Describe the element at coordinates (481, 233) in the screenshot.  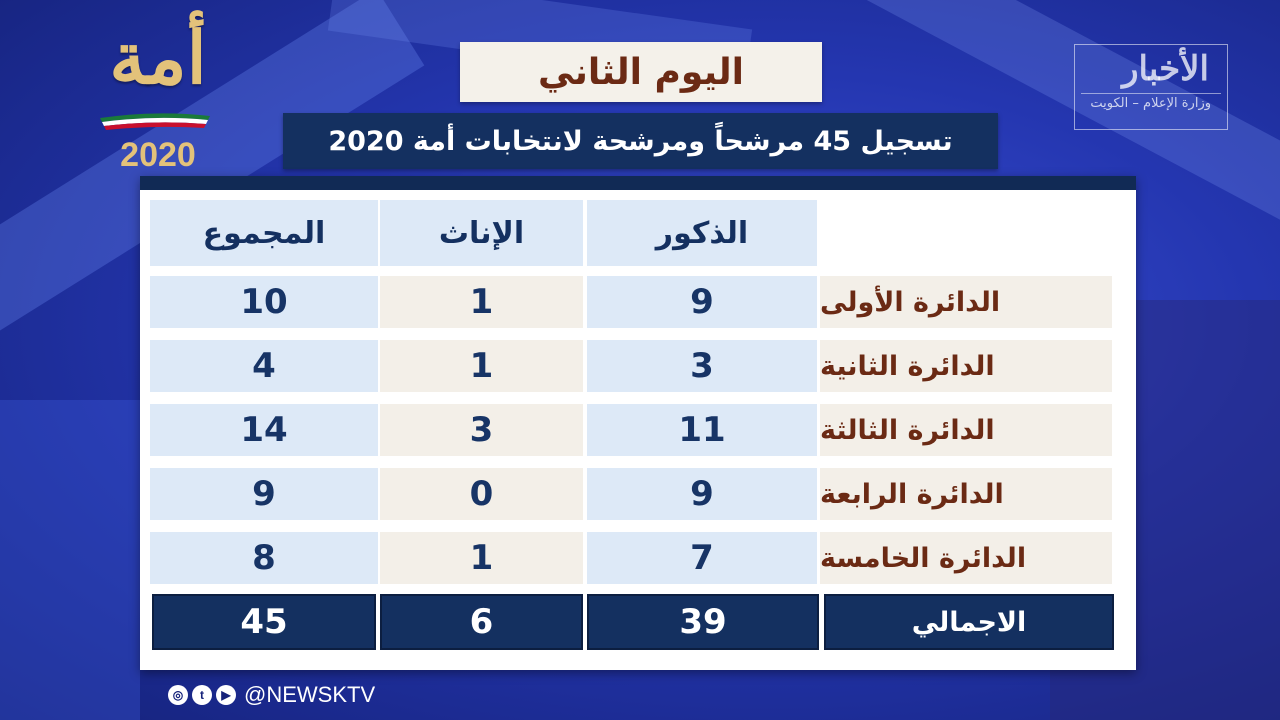
I see `column-header-females: الإناث` at that location.